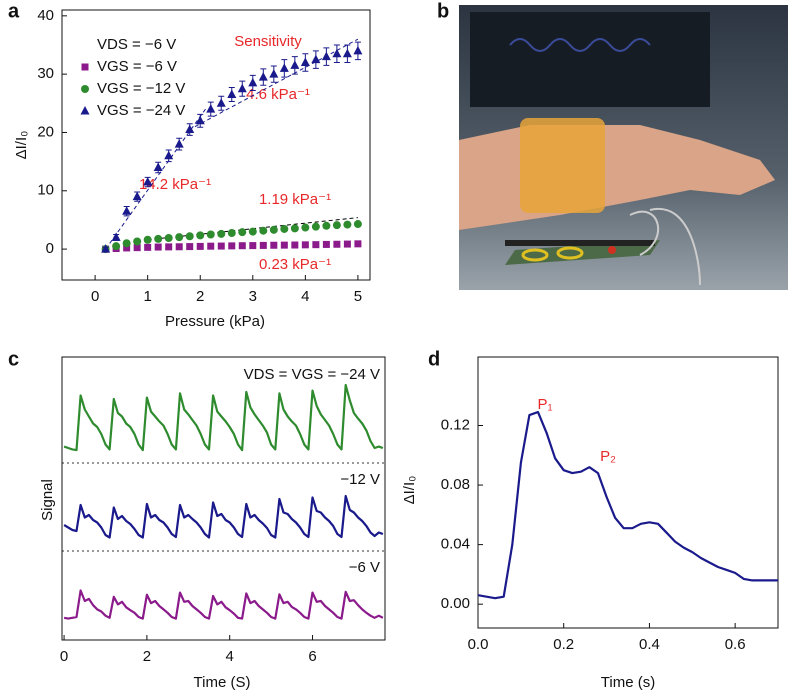 This screenshot has width=788, height=691. What do you see at coordinates (141, 110) in the screenshot?
I see `legend-label: VGS = −24 V` at bounding box center [141, 110].